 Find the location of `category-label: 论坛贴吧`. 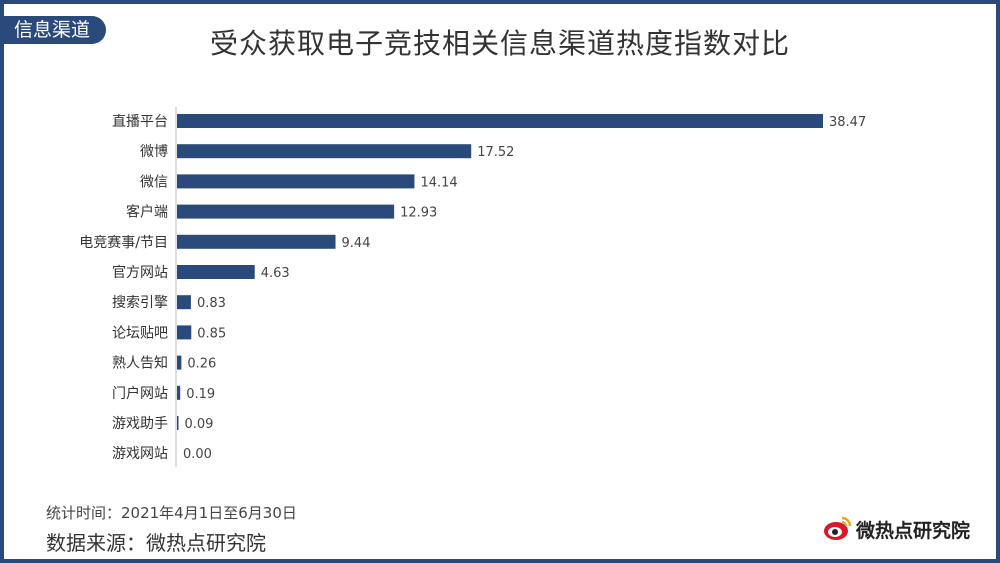

category-label: 论坛贴吧 is located at coordinates (140, 333).